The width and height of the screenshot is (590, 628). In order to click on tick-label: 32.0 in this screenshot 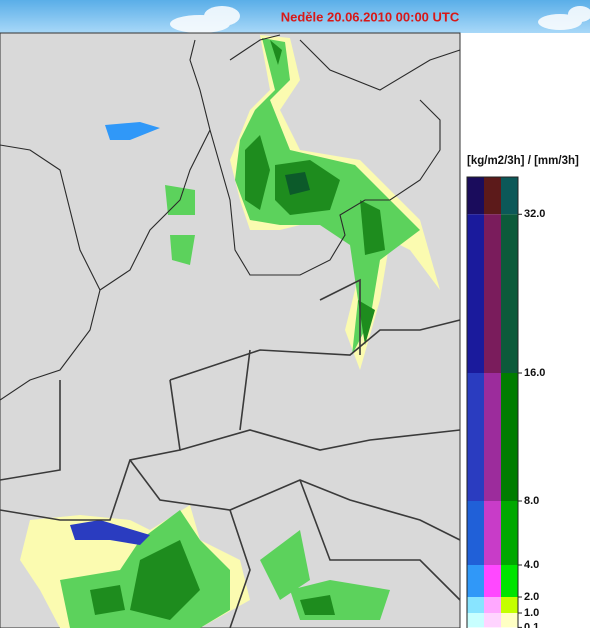, I will do `click(534, 214)`.